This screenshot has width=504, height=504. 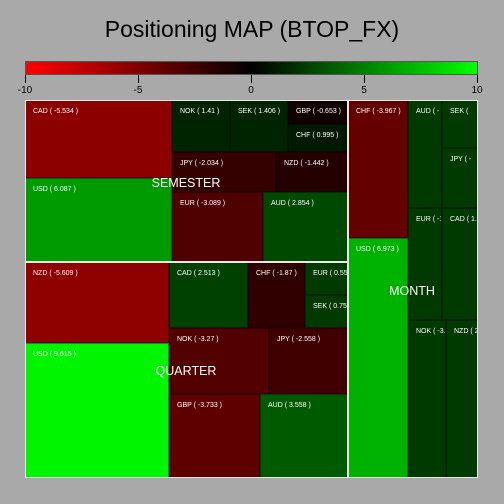 I want to click on cell-label: SEK (, so click(x=459, y=111).